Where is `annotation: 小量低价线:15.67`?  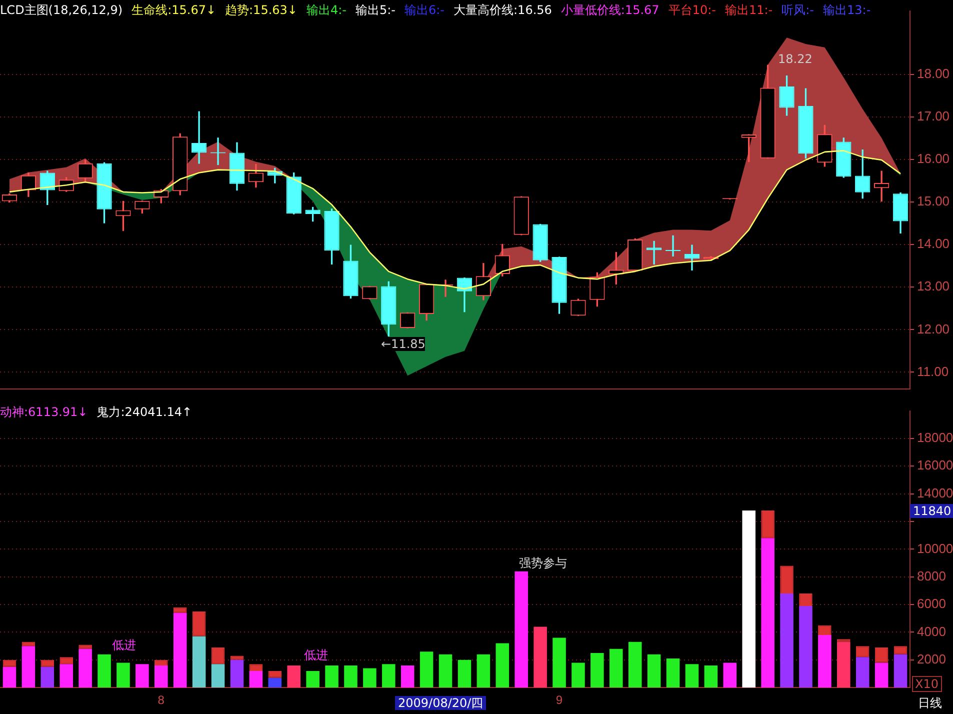 annotation: 小量低价线:15.67 is located at coordinates (610, 10).